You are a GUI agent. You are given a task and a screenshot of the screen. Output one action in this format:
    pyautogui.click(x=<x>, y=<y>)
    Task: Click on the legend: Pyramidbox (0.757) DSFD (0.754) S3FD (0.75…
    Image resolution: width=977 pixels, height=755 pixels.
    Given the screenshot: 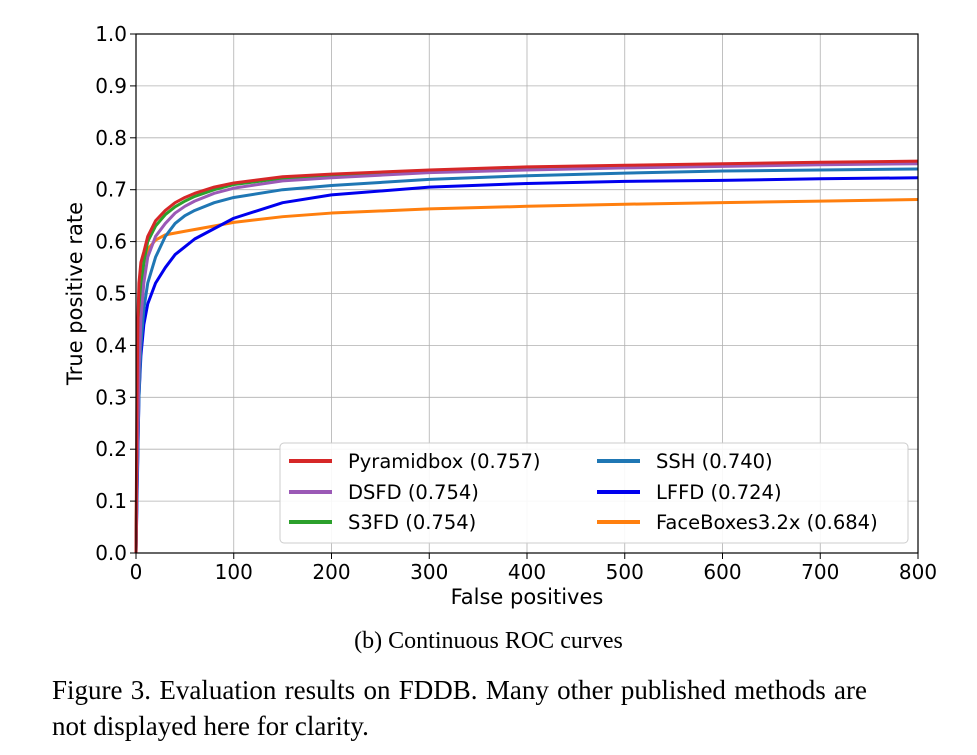 What is the action you would take?
    pyautogui.click(x=594, y=493)
    